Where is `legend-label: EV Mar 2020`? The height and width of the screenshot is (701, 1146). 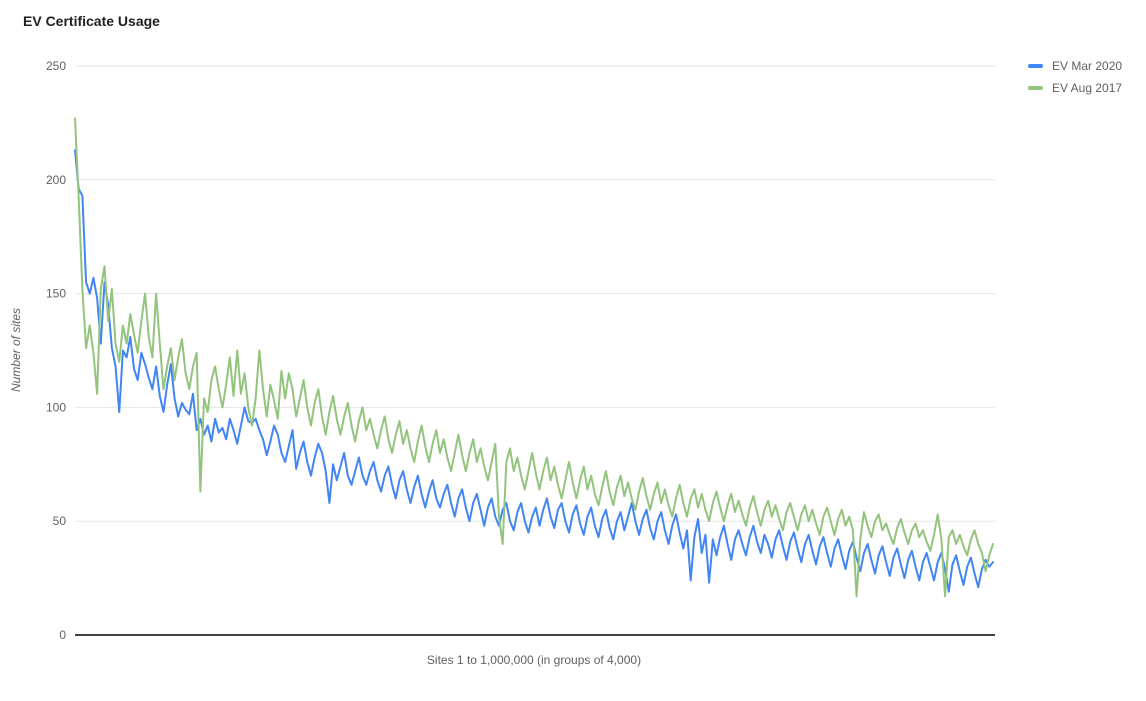 legend-label: EV Mar 2020 is located at coordinates (1087, 65).